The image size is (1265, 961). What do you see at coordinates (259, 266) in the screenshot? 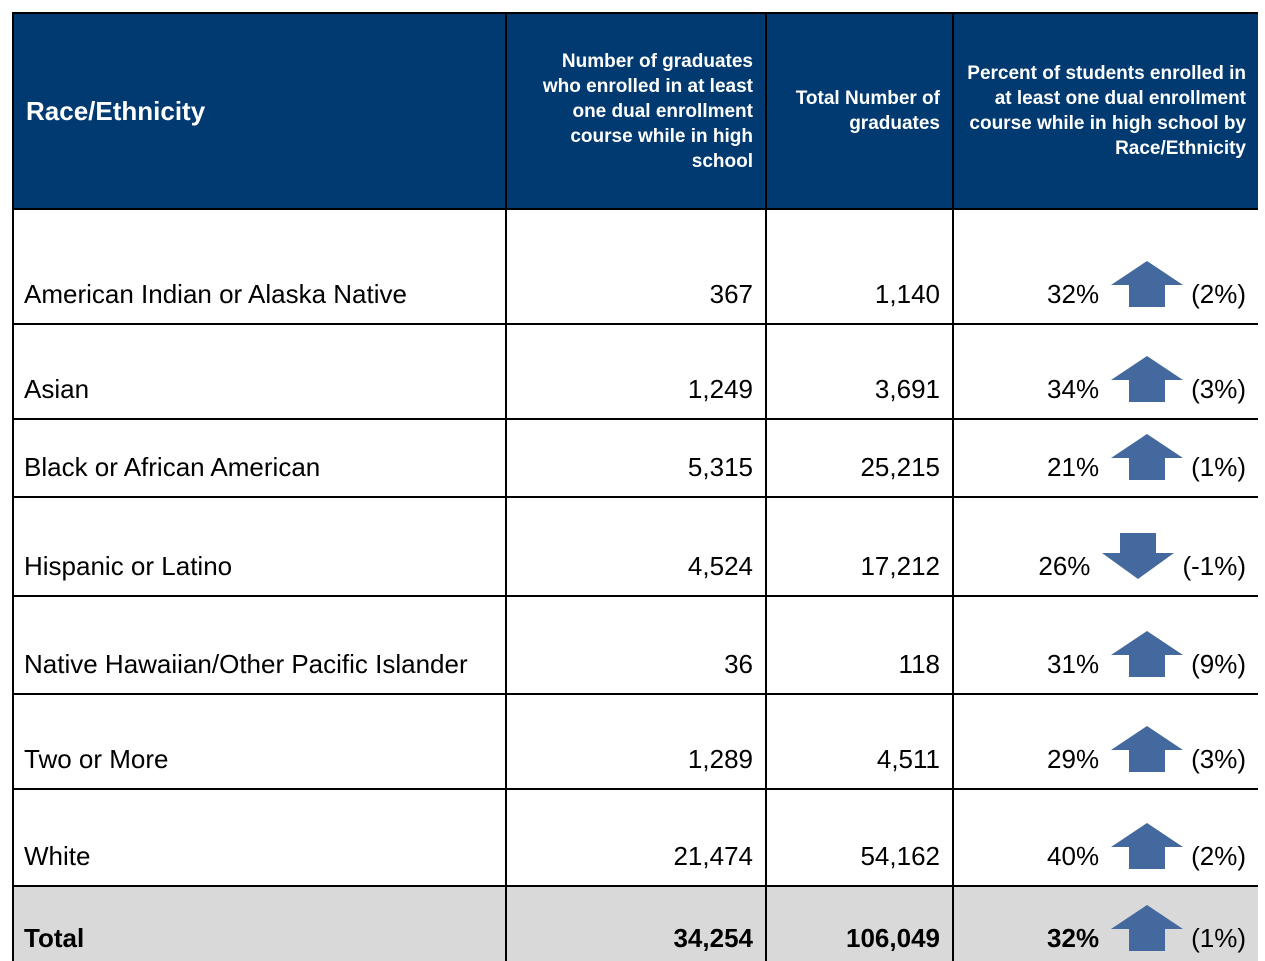
I see `cell: American Indian or Alaska Native` at bounding box center [259, 266].